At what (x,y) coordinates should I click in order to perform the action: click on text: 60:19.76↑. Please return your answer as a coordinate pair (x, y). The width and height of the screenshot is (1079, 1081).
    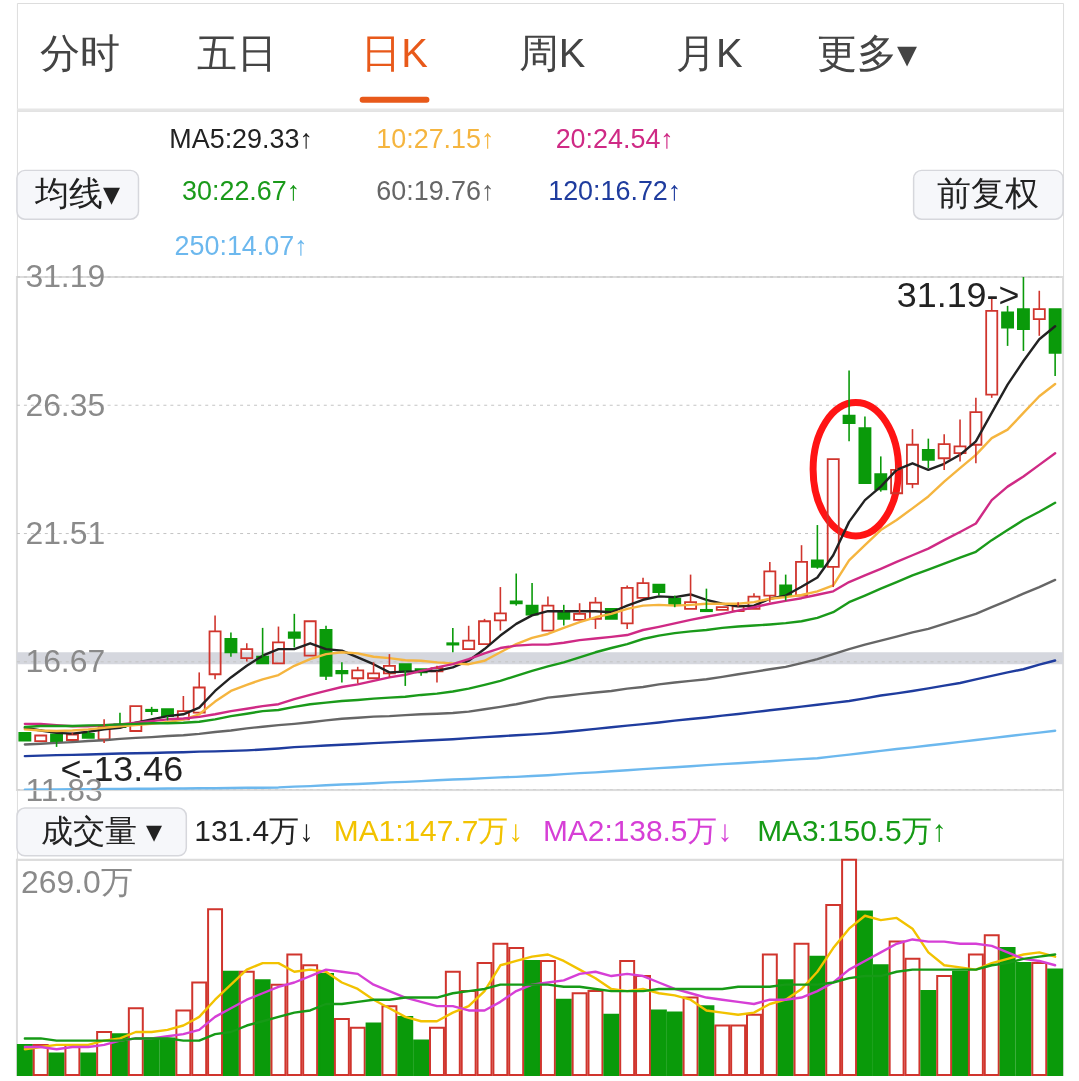
    Looking at the image, I should click on (435, 191).